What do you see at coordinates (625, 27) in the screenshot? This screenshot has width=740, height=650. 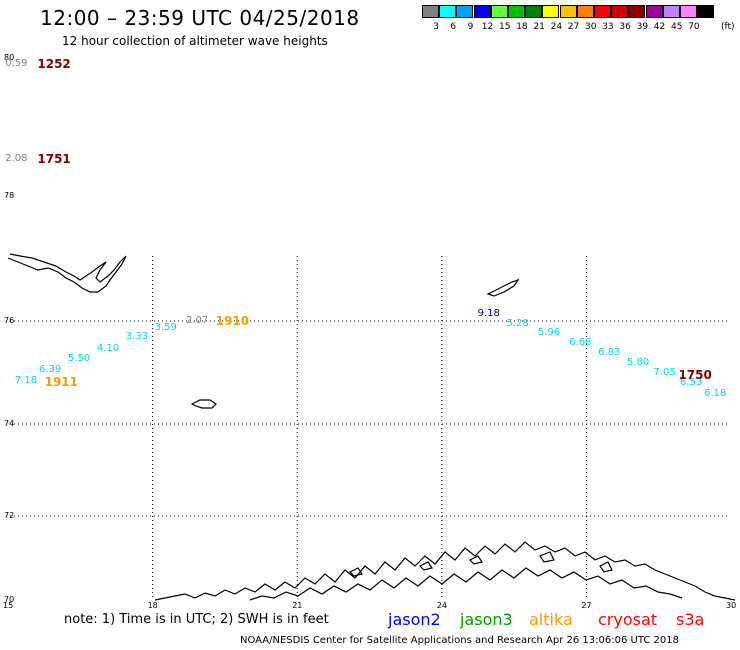 I see `scale-tick-label: 36` at bounding box center [625, 27].